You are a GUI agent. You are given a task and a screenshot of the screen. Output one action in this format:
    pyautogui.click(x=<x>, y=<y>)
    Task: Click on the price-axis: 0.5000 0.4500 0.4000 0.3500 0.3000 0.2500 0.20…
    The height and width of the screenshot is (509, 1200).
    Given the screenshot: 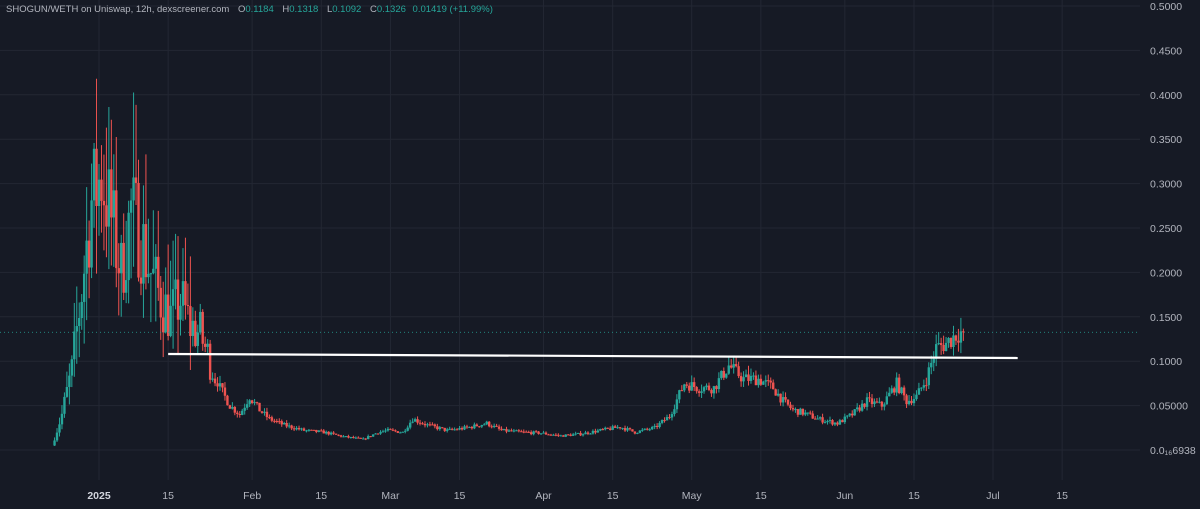 What is the action you would take?
    pyautogui.click(x=1173, y=229)
    